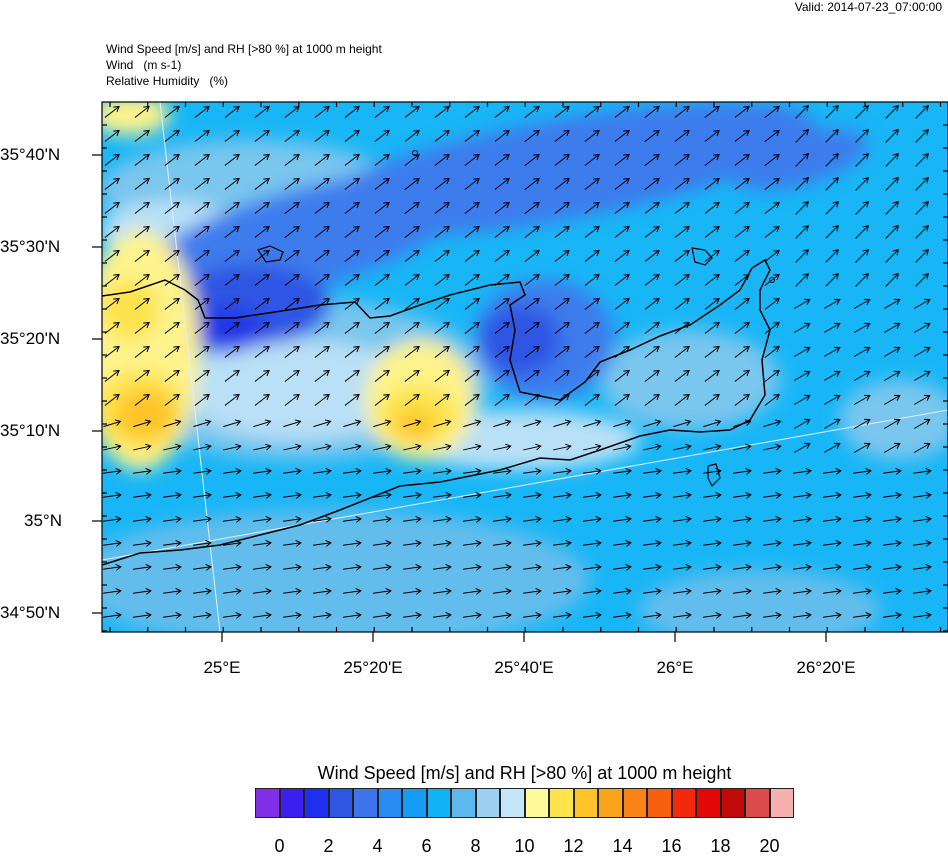 This screenshot has width=948, height=857. Describe the element at coordinates (714, 475) in the screenshot. I see `island-chrysi` at that location.